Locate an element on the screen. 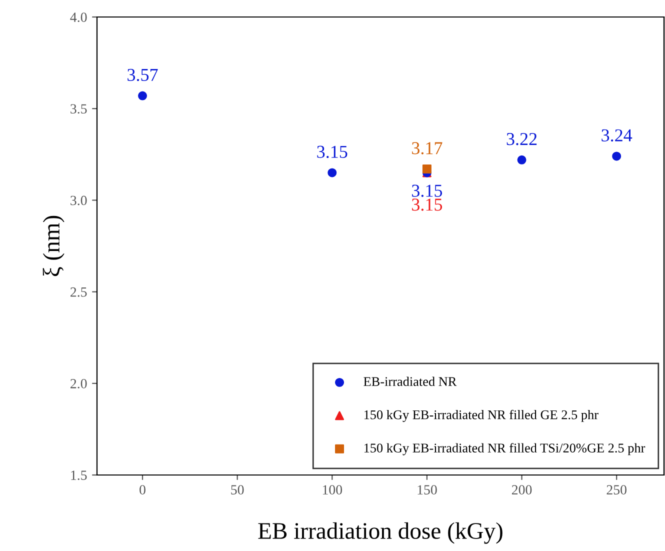 The width and height of the screenshot is (665, 551). y-tick-label: 2.5 is located at coordinates (78, 292).